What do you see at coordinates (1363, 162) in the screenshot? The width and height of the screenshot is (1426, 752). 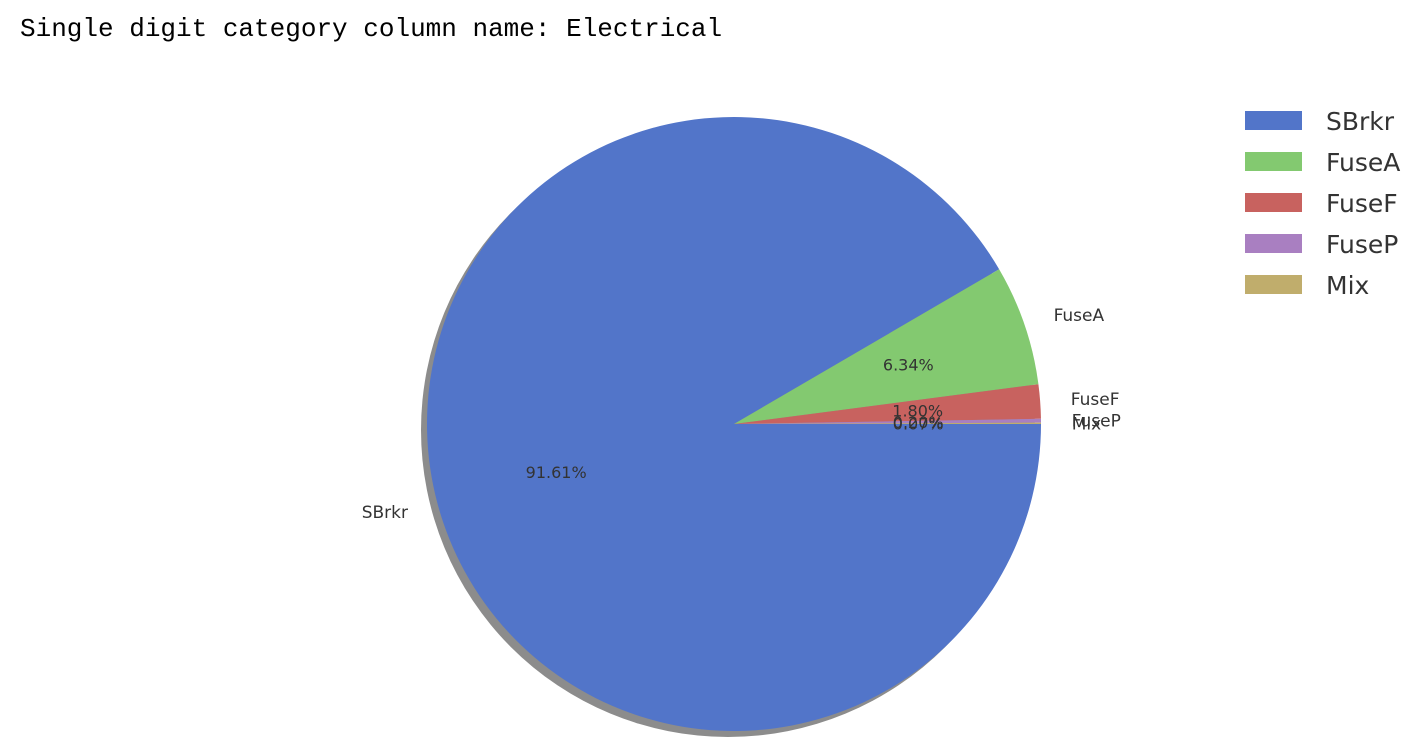 I see `legend-label-fusea: FuseA` at bounding box center [1363, 162].